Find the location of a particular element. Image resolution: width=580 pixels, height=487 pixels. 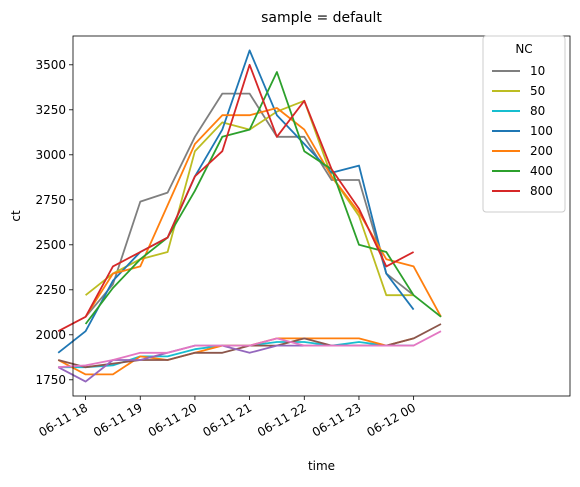

y-tick-label: 2250 is located at coordinates (50, 290).